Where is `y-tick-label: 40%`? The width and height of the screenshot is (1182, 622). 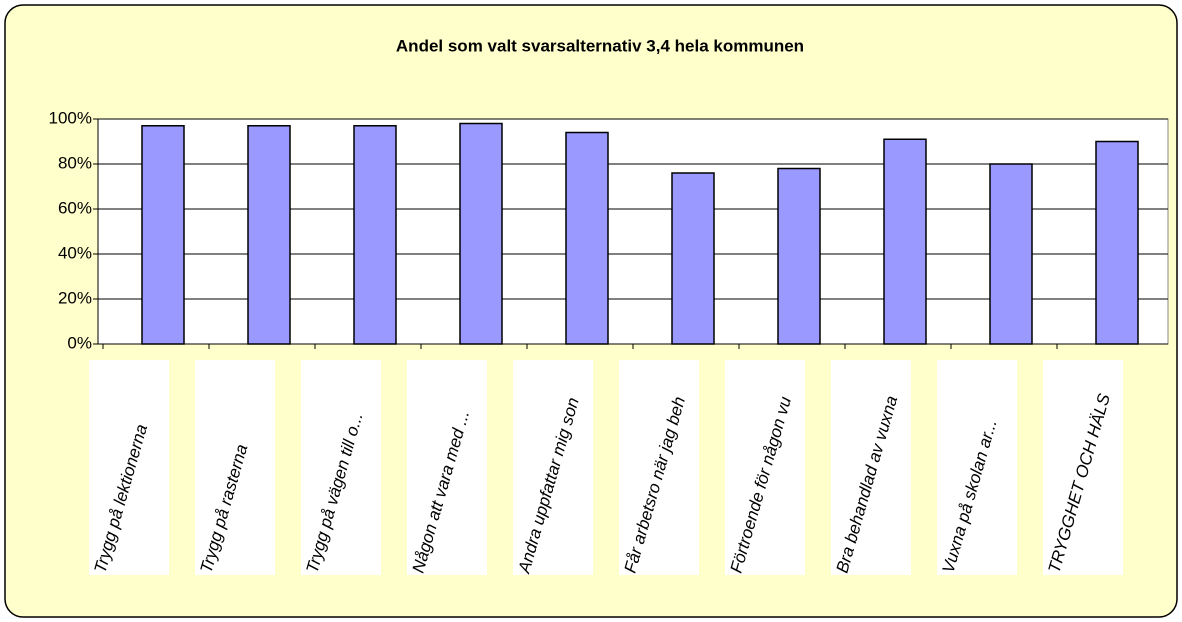 y-tick-label: 40% is located at coordinates (75, 252).